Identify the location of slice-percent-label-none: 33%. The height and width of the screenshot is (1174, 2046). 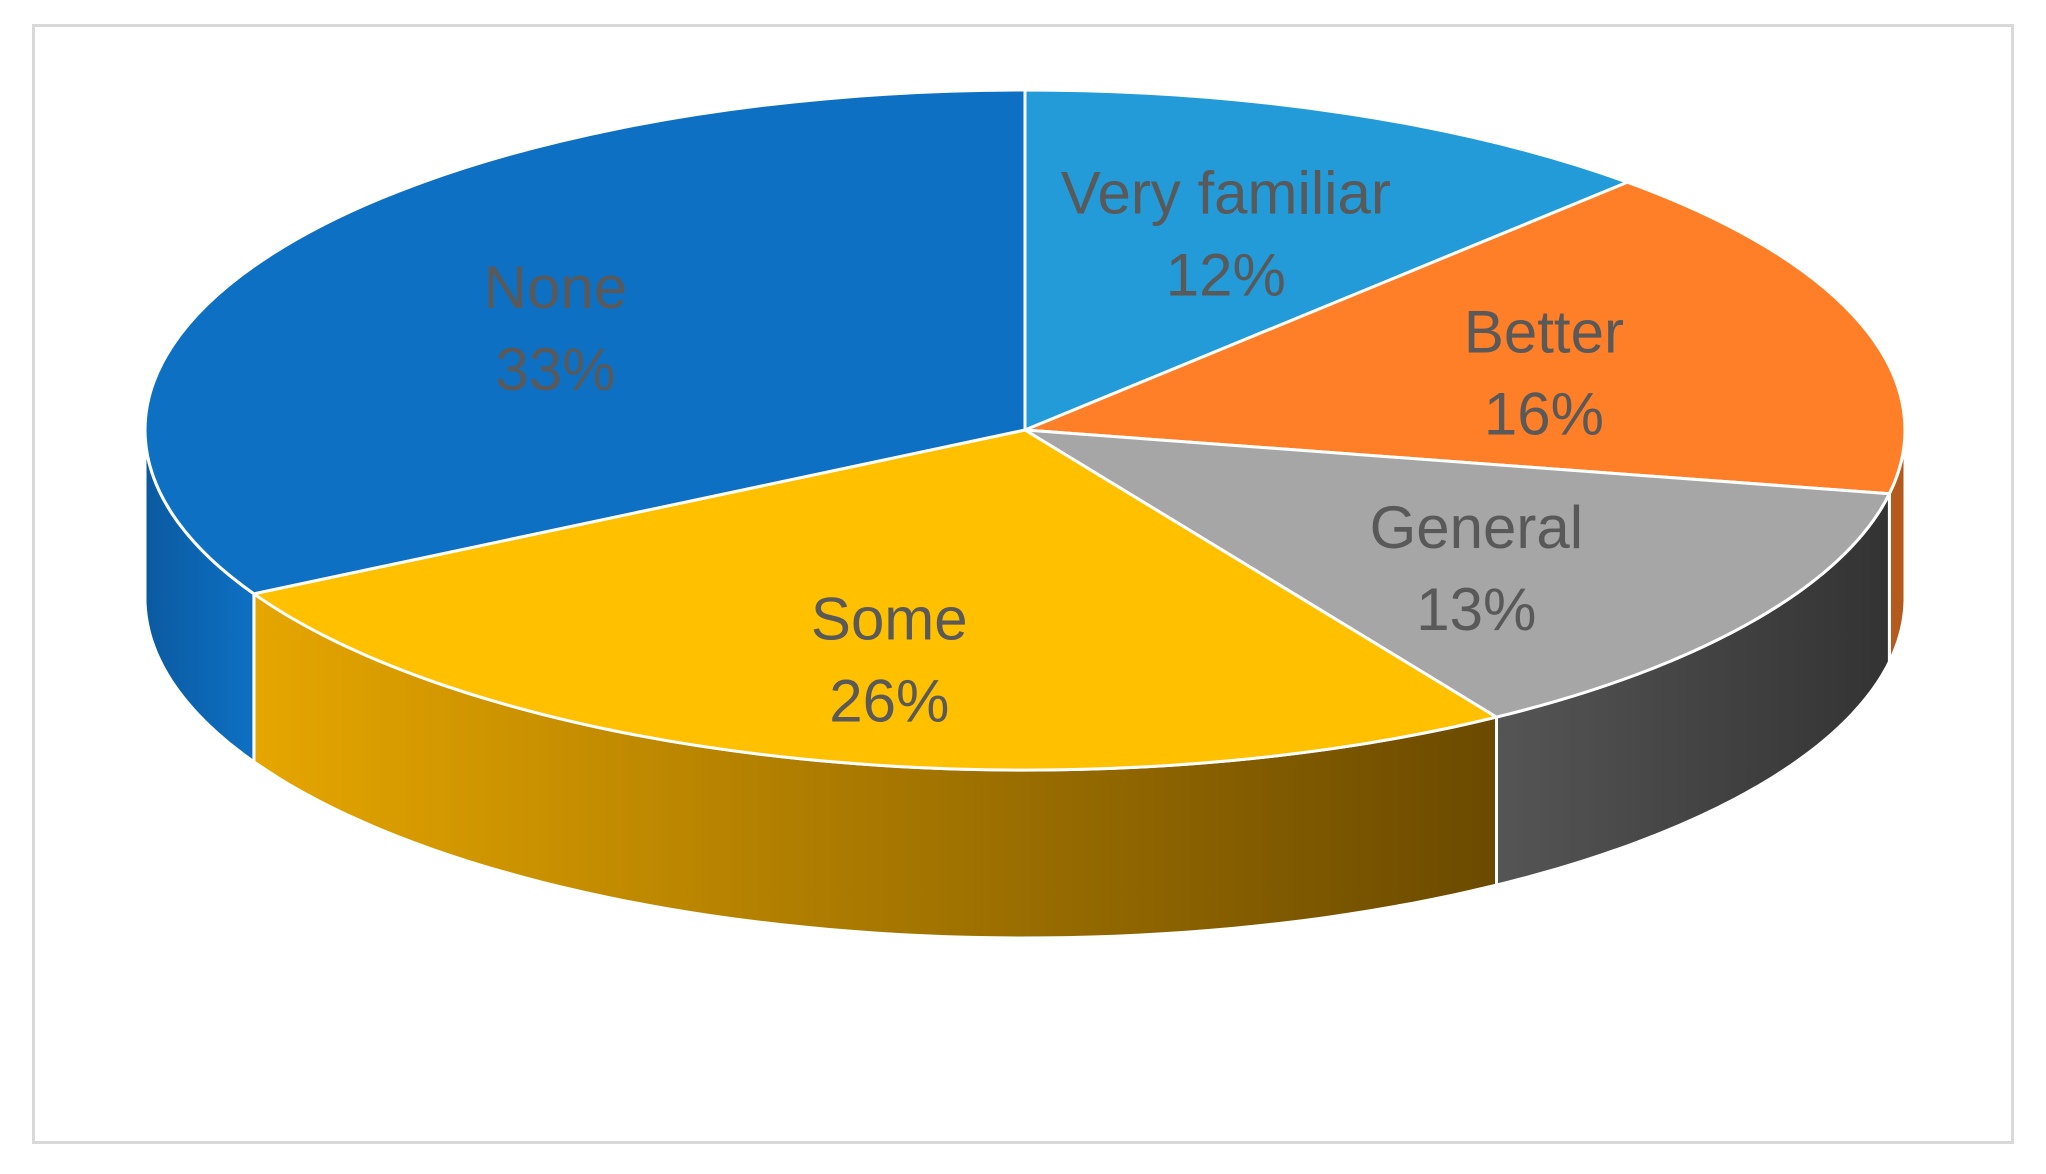
(555, 369).